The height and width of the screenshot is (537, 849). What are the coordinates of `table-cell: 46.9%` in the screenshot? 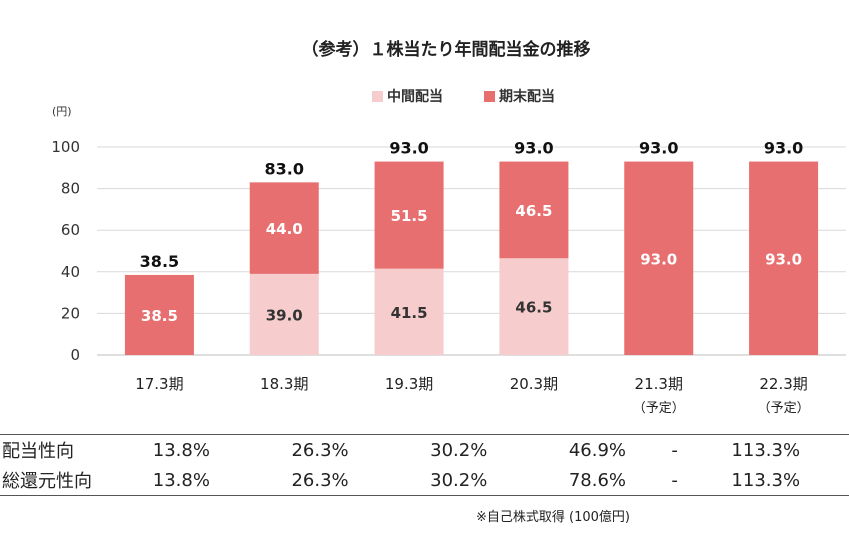 It's located at (597, 449).